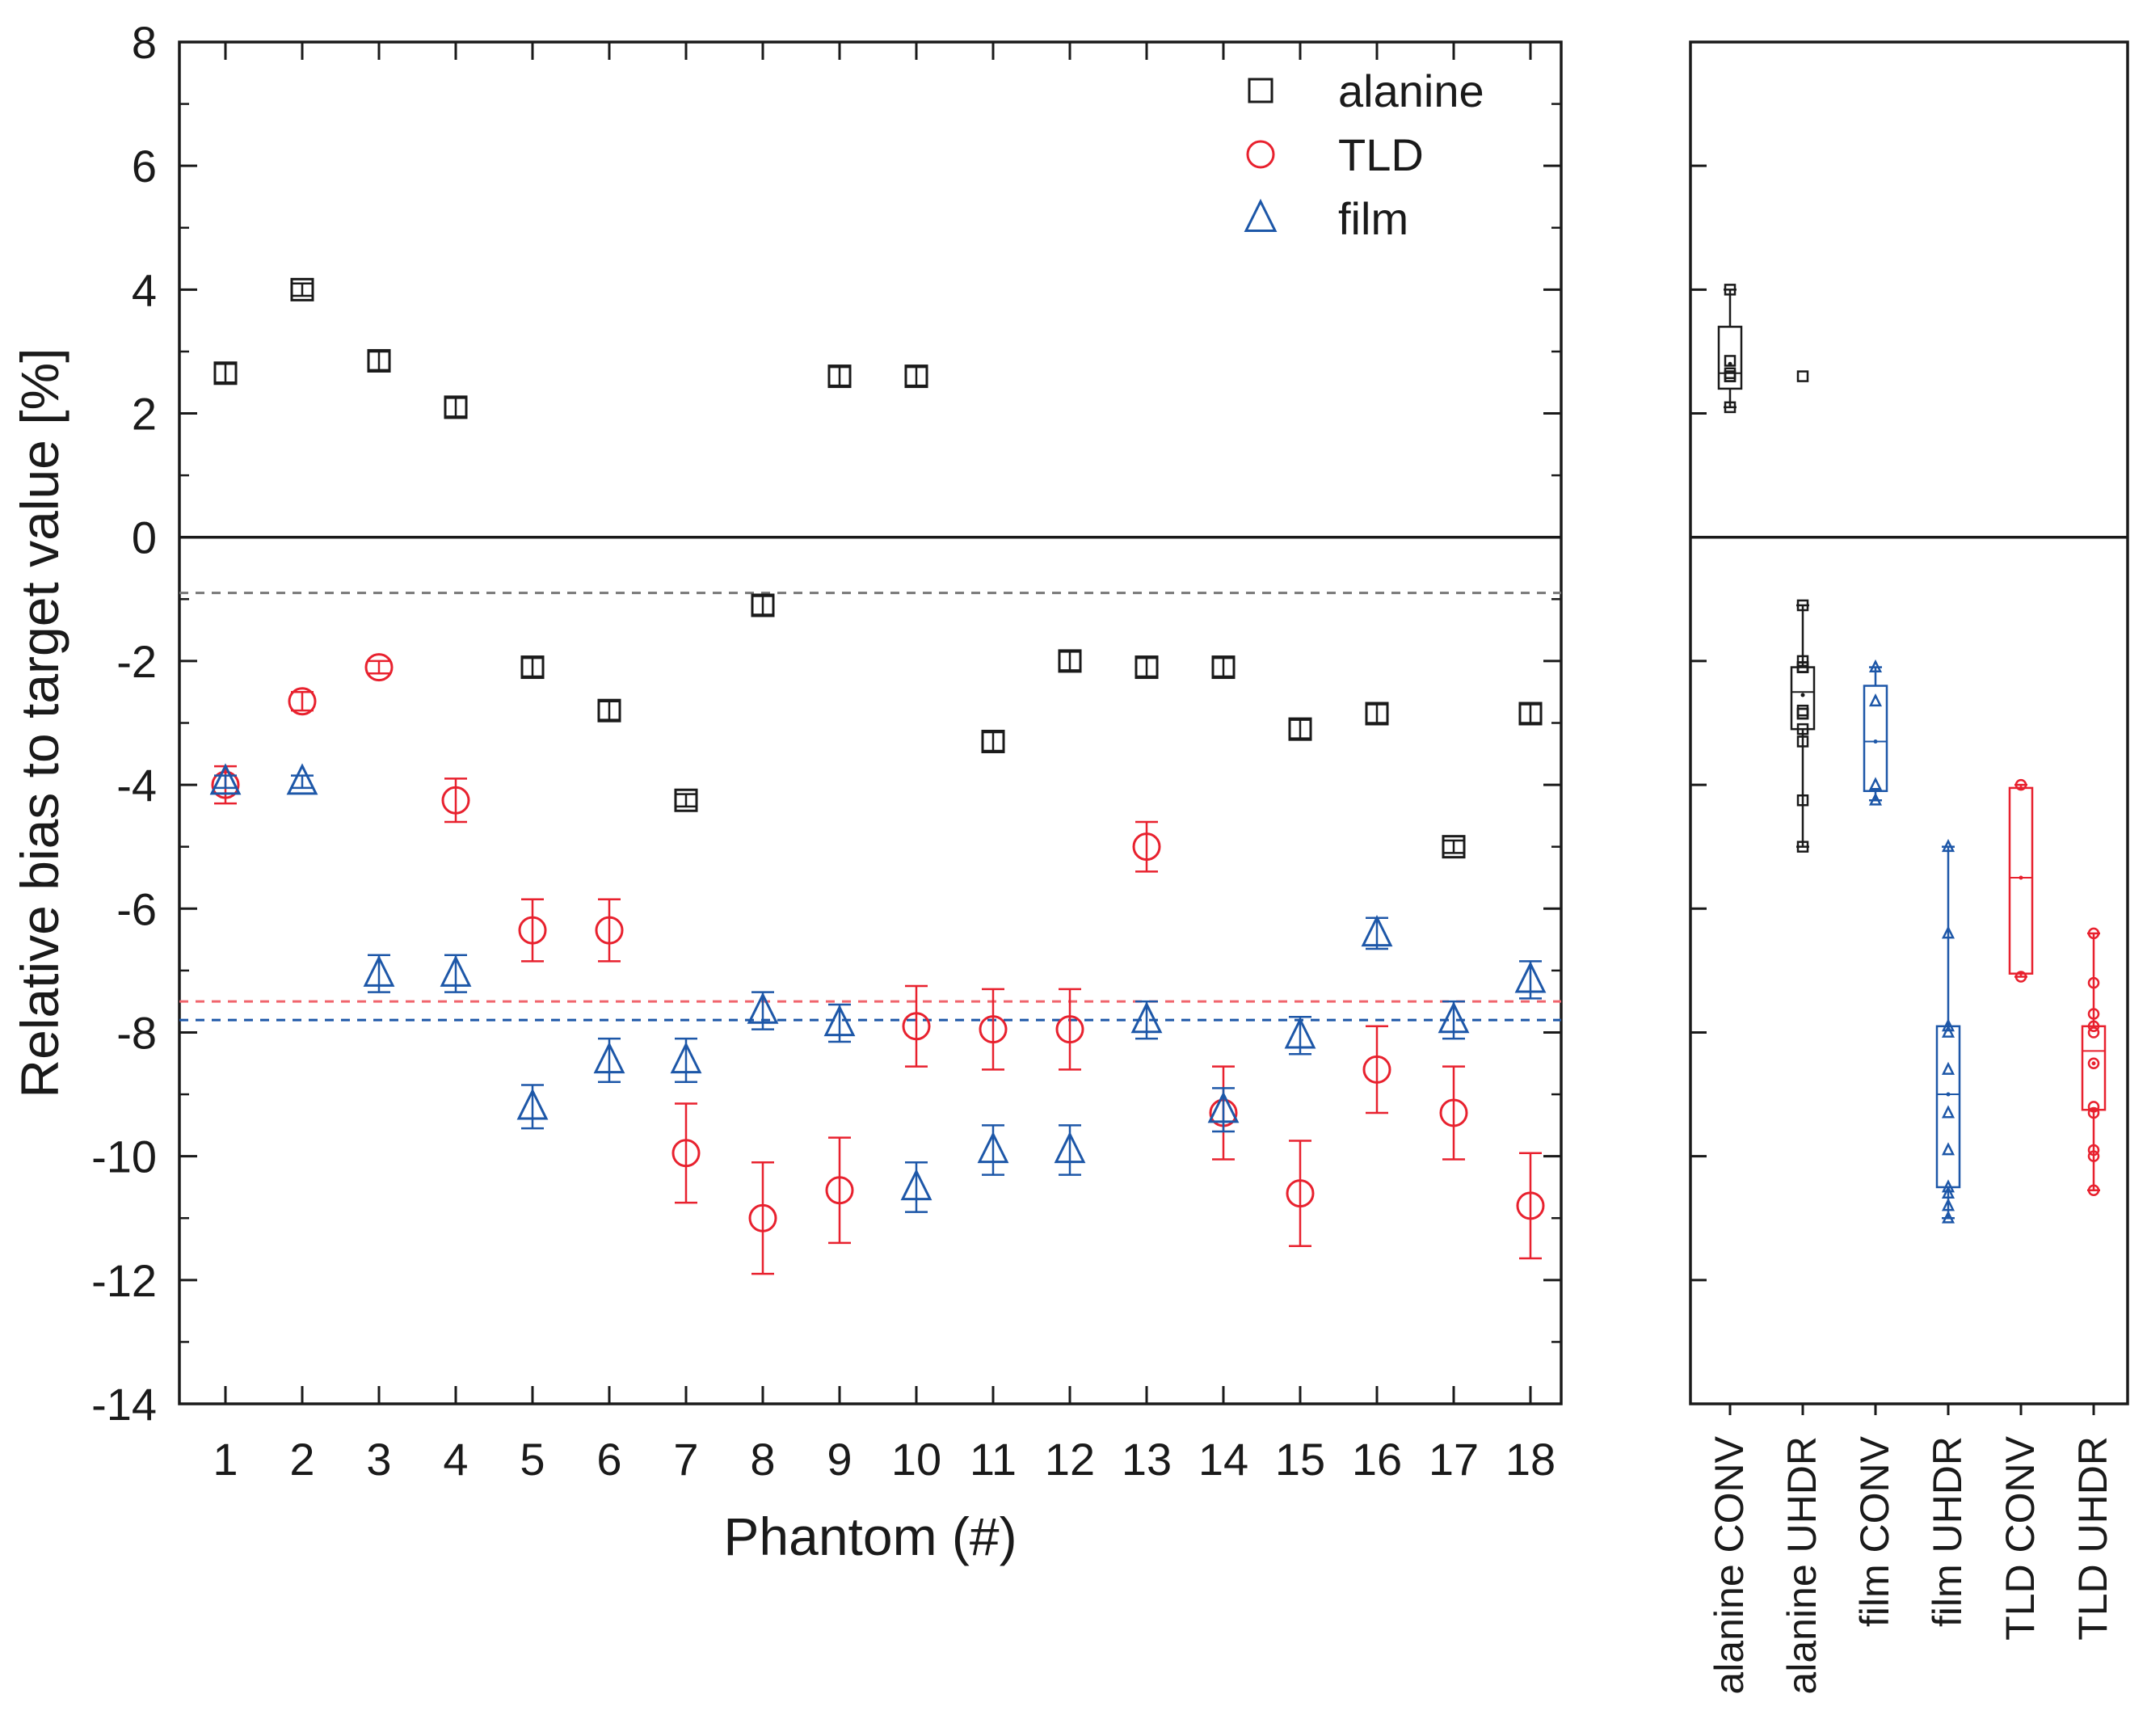  Describe the element at coordinates (1260, 154) in the screenshot. I see `legend-marker-tld` at that location.